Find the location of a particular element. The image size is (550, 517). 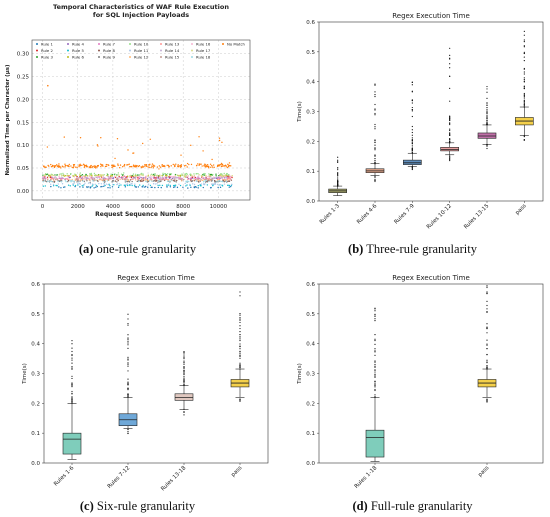

y-tick-label: 0.5 is located at coordinates (310, 315).